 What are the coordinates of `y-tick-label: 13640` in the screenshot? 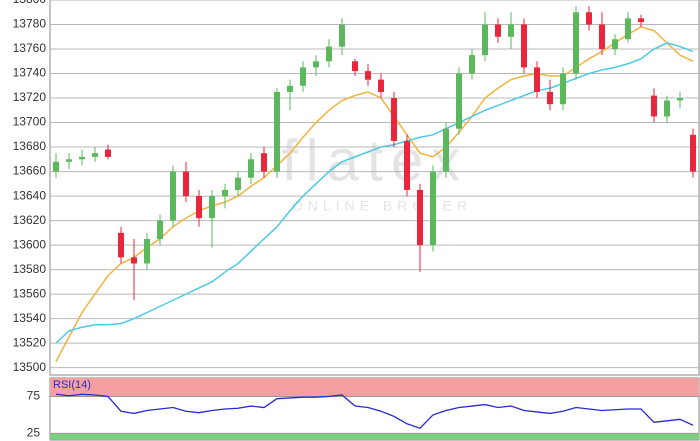 It's located at (30, 195).